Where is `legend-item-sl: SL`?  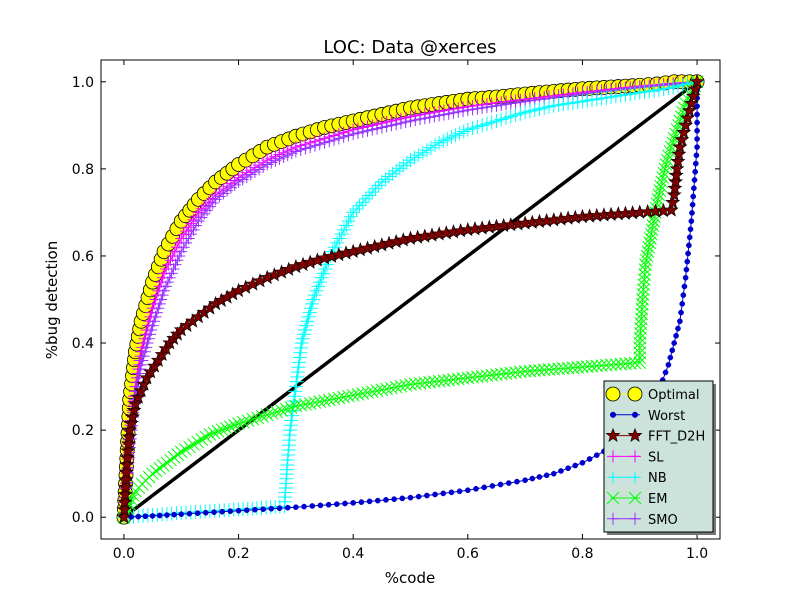
legend-item-sl: SL is located at coordinates (635, 457).